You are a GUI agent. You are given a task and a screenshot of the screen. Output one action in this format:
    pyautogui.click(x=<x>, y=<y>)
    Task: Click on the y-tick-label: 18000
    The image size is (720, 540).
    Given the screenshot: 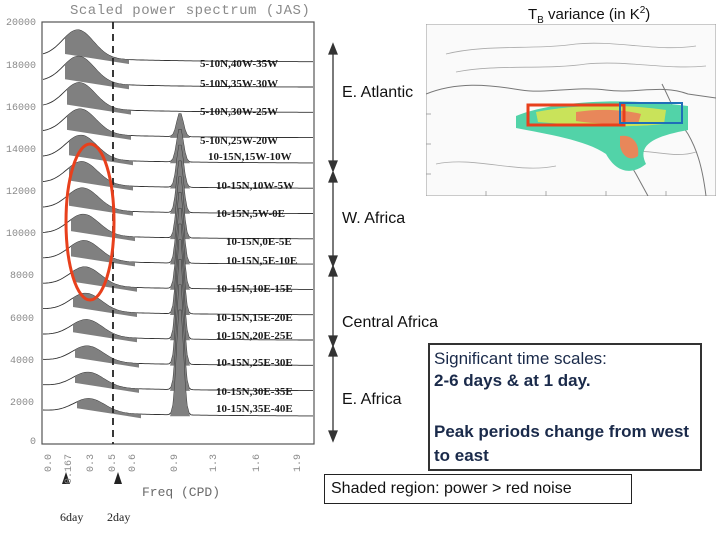 What is the action you would take?
    pyautogui.click(x=21, y=66)
    